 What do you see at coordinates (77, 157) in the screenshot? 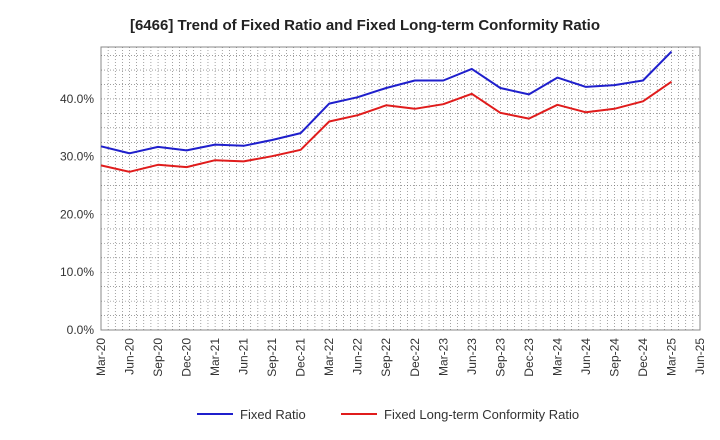
I see `y-tick-label: 30.0%` at bounding box center [77, 157].